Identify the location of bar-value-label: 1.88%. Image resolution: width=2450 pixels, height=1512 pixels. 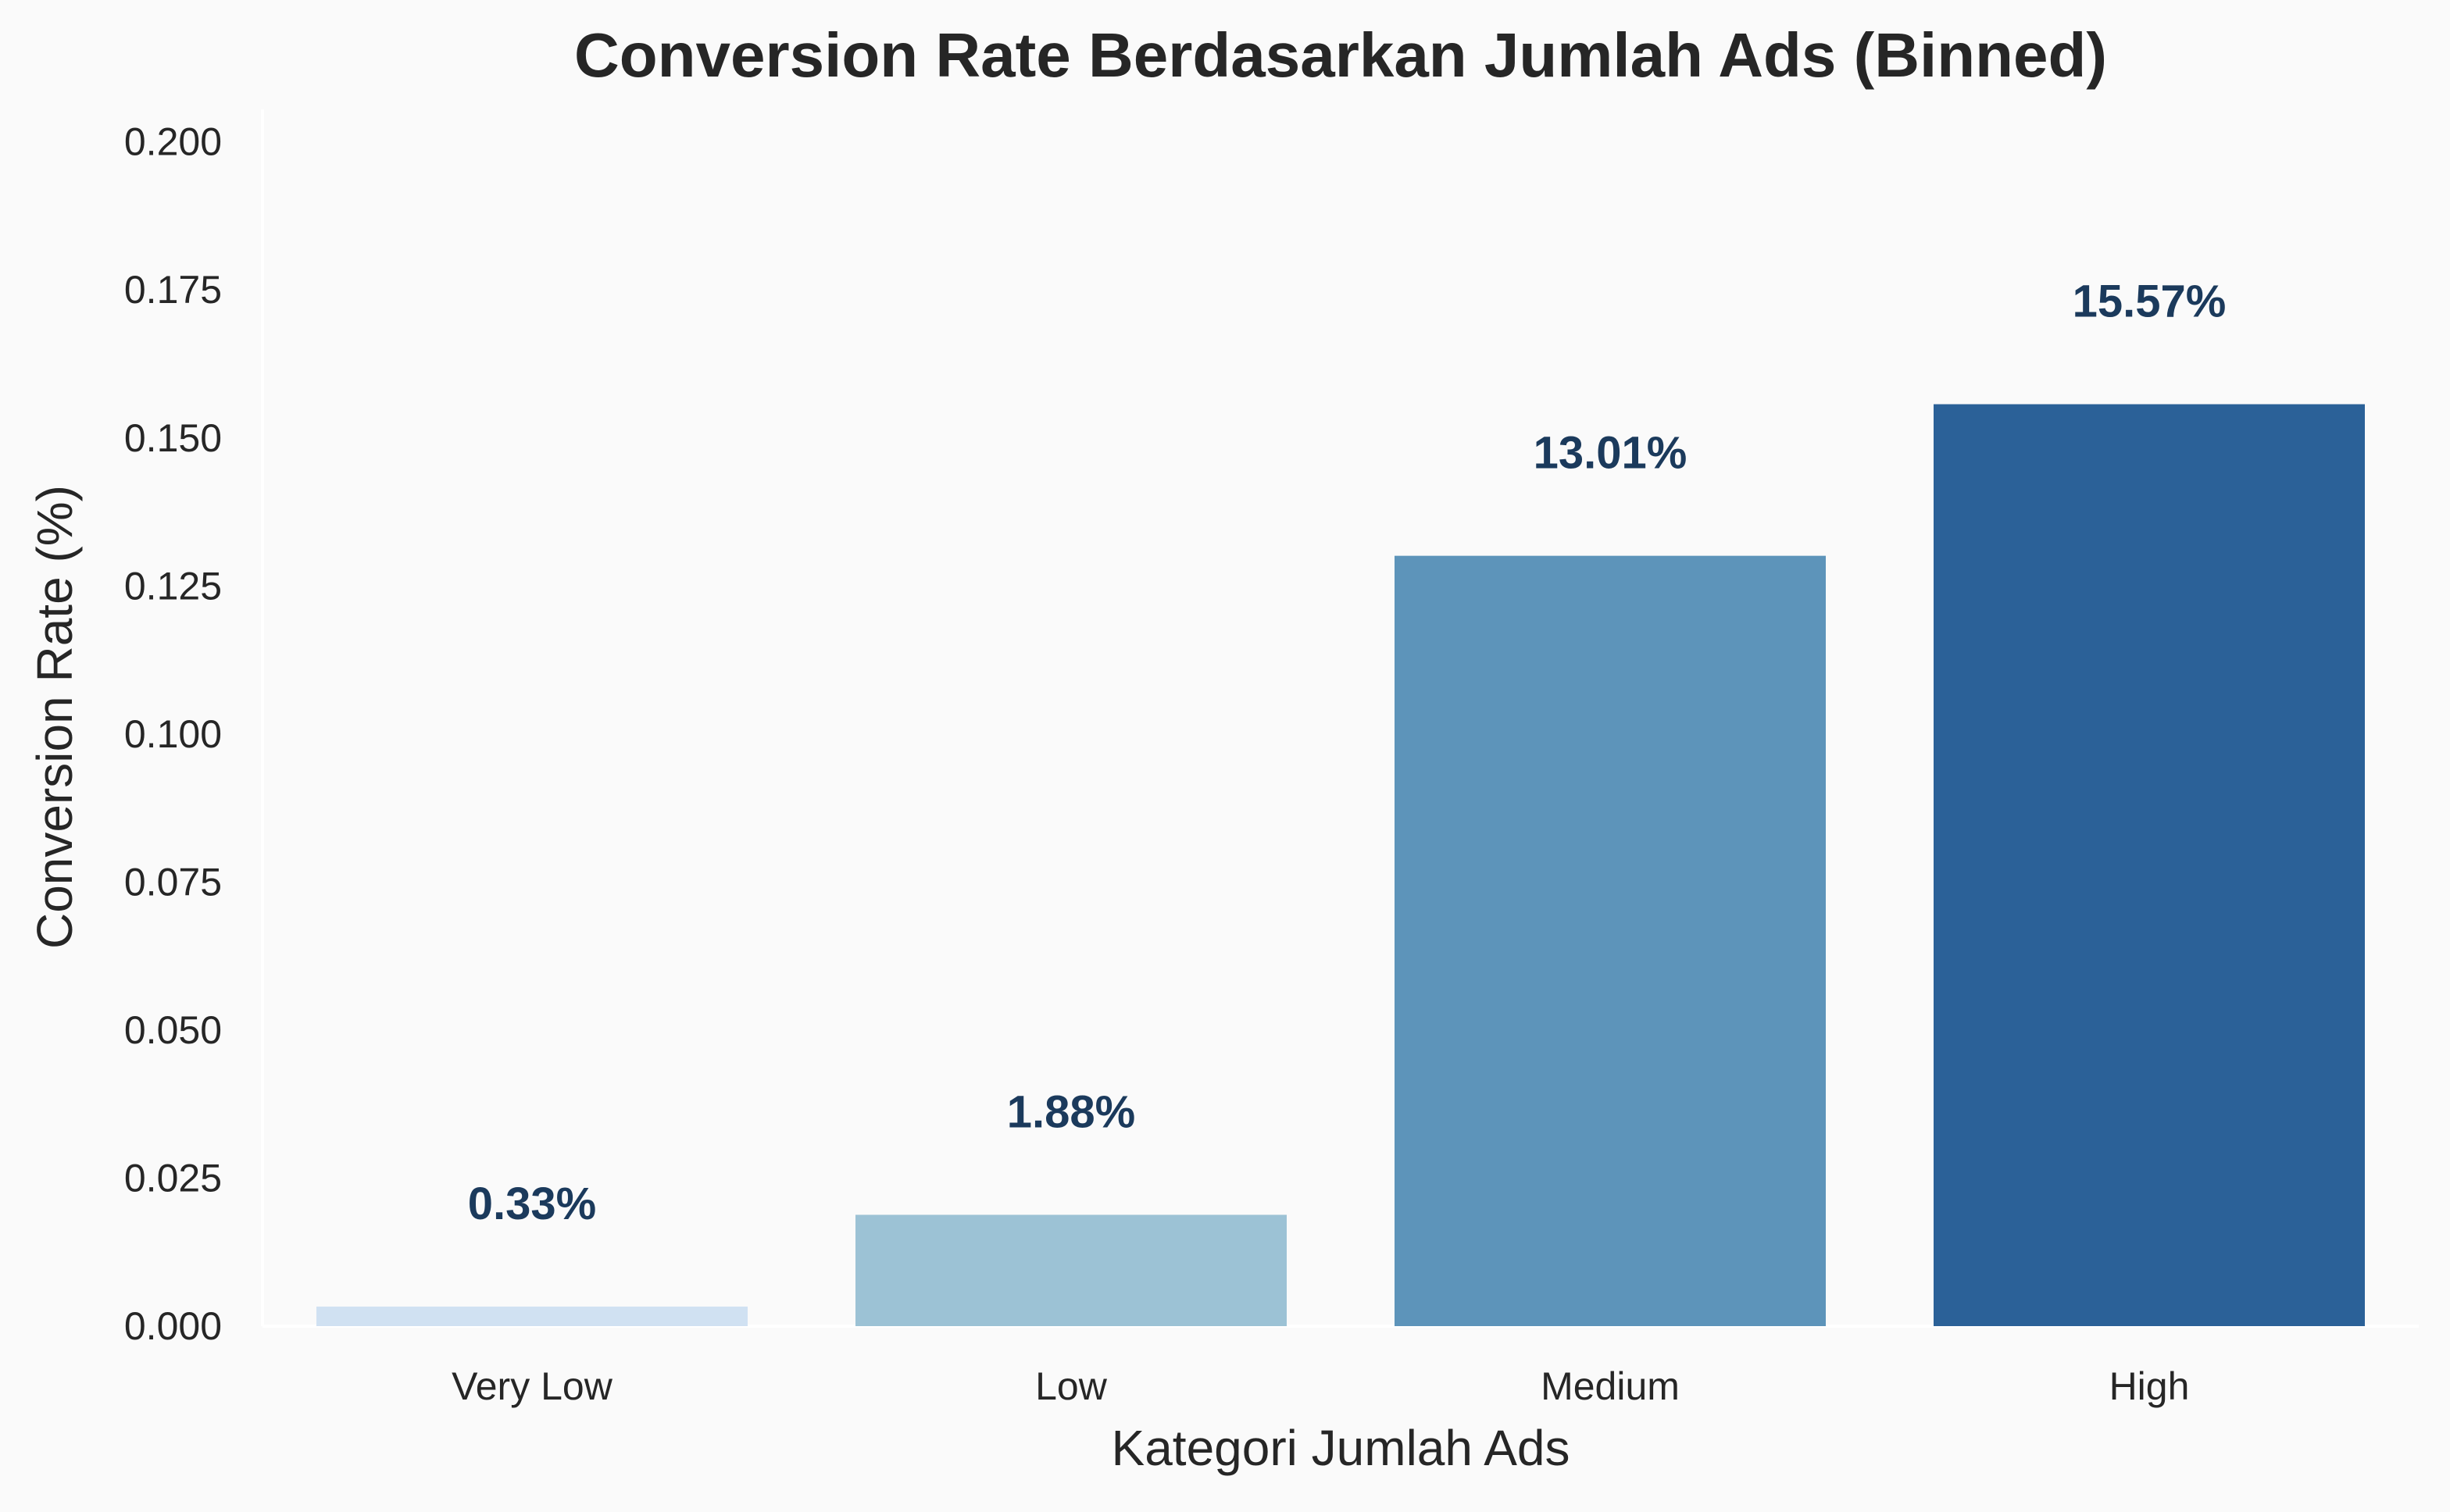
(1071, 1111).